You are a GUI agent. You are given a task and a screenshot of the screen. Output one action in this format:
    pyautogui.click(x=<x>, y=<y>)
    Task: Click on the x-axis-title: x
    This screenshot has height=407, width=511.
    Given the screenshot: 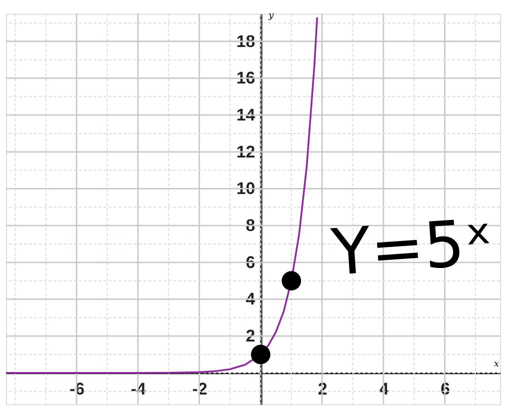 What is the action you would take?
    pyautogui.click(x=497, y=364)
    